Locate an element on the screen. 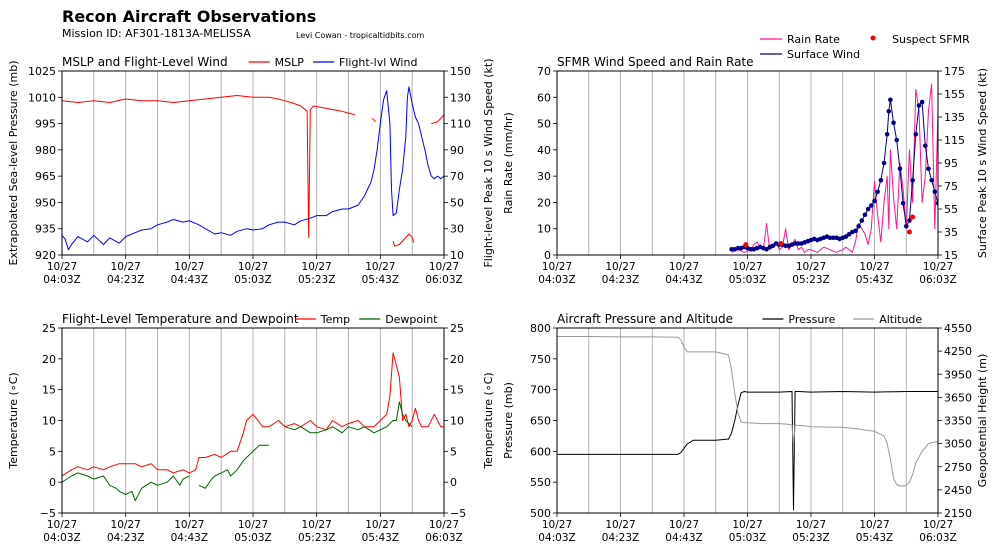 This screenshot has height=552, width=1000. mslp-data is located at coordinates (253, 168).